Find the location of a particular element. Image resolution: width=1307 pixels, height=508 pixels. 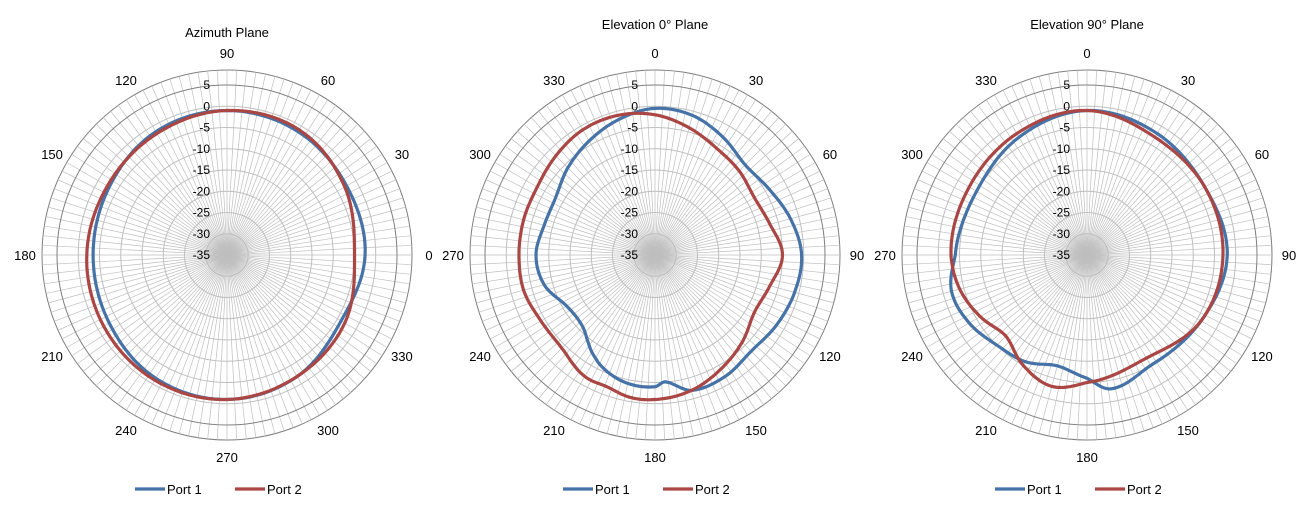

angular-tick-label: 240 is located at coordinates (126, 430).